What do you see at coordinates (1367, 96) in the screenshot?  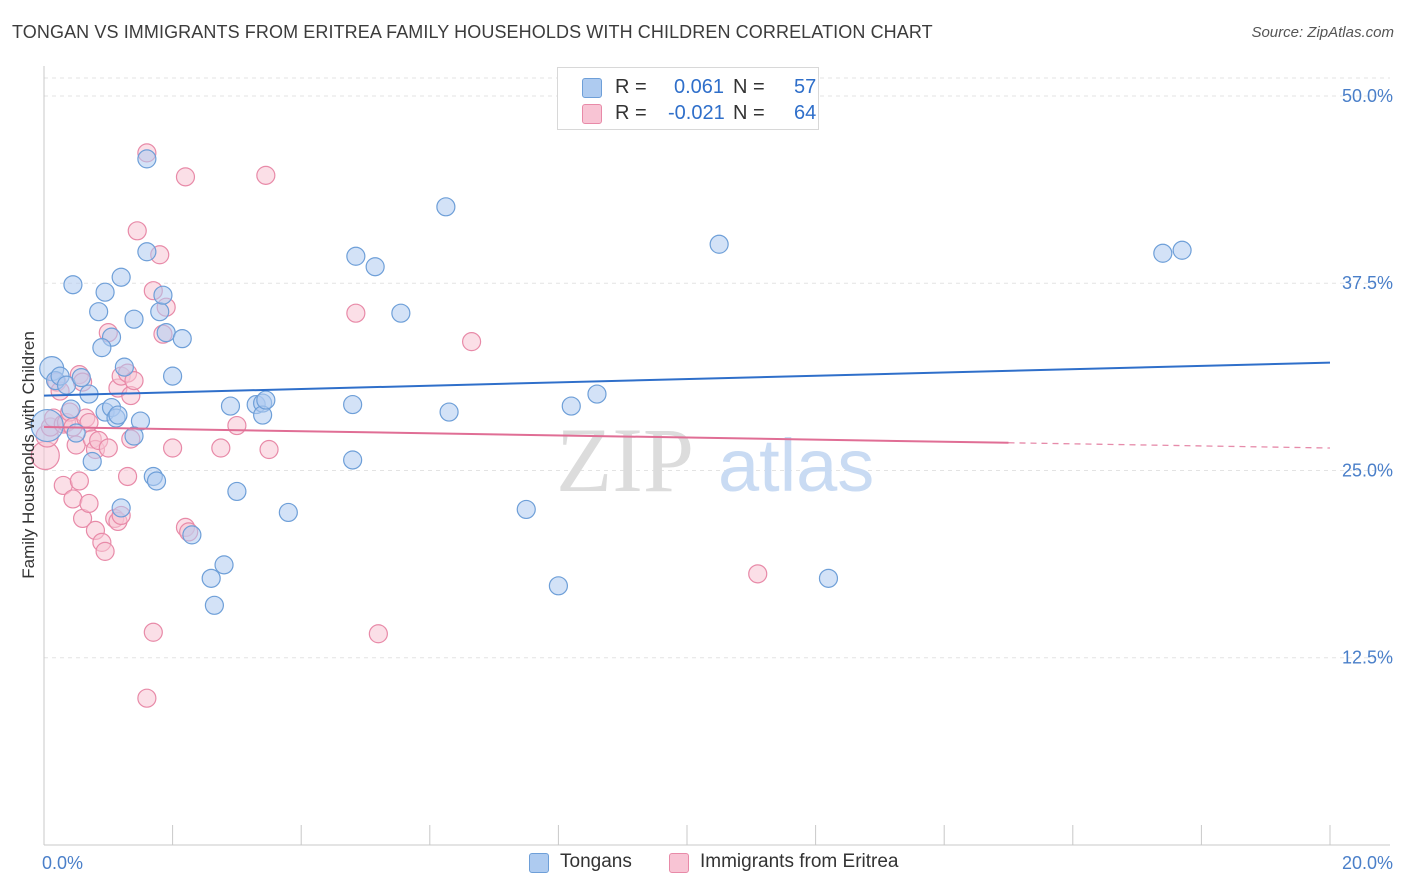 I see `y-tick-label: 50.0%` at bounding box center [1367, 96].